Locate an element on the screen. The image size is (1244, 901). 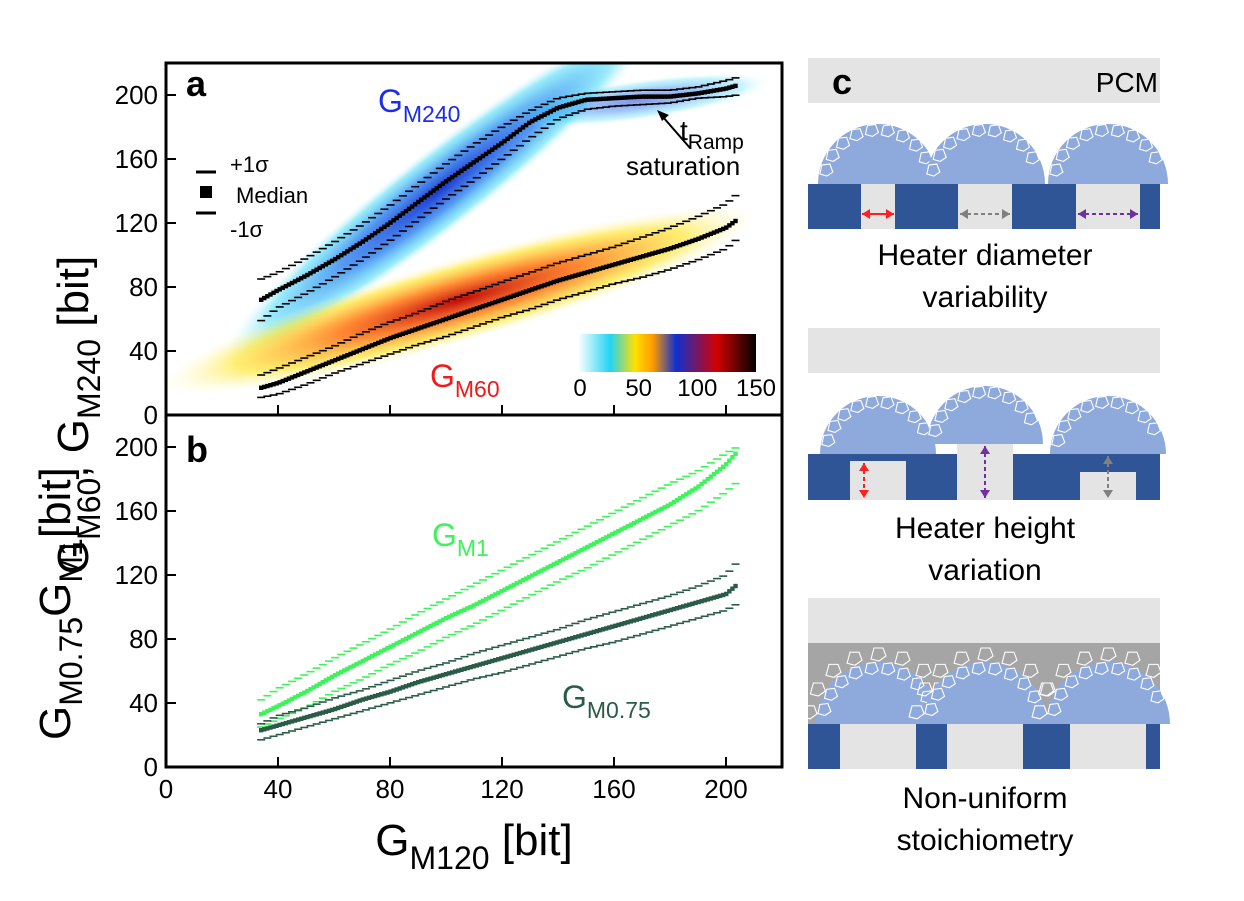
height-arrow-red is located at coordinates (864, 480).